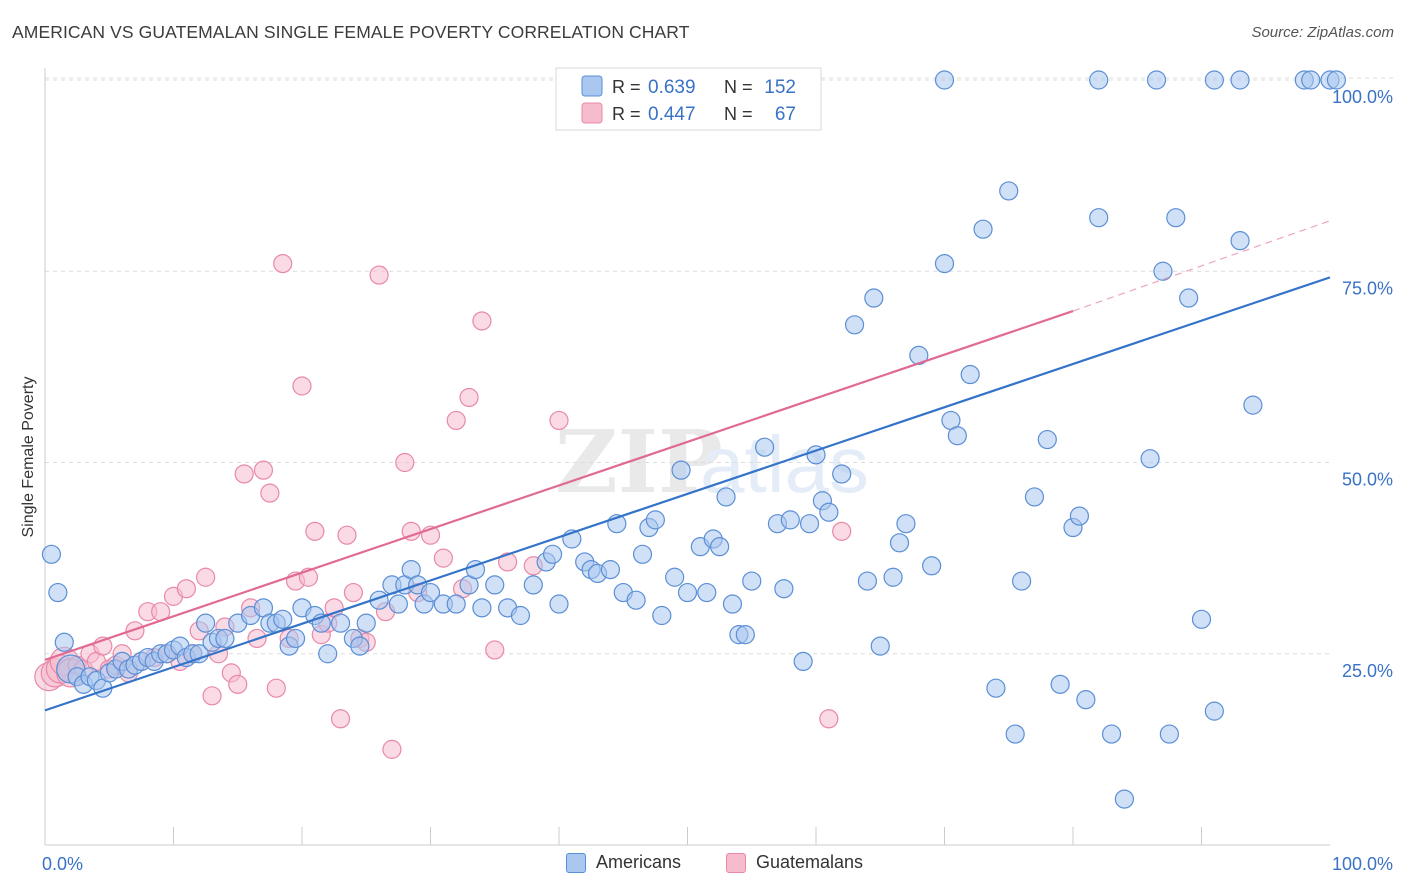  Describe the element at coordinates (576, 862) in the screenshot. I see `americans-swatch` at that location.